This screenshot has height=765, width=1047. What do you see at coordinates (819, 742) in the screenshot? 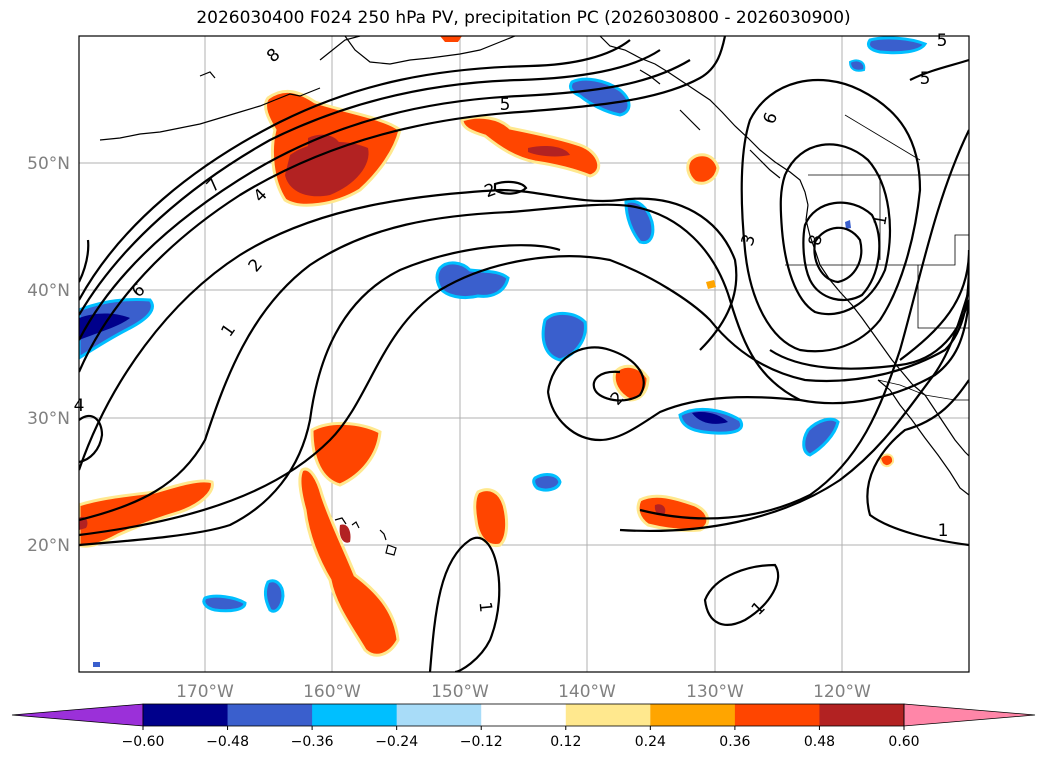
I see `colorbar-tick-label: 0.48` at bounding box center [819, 742].